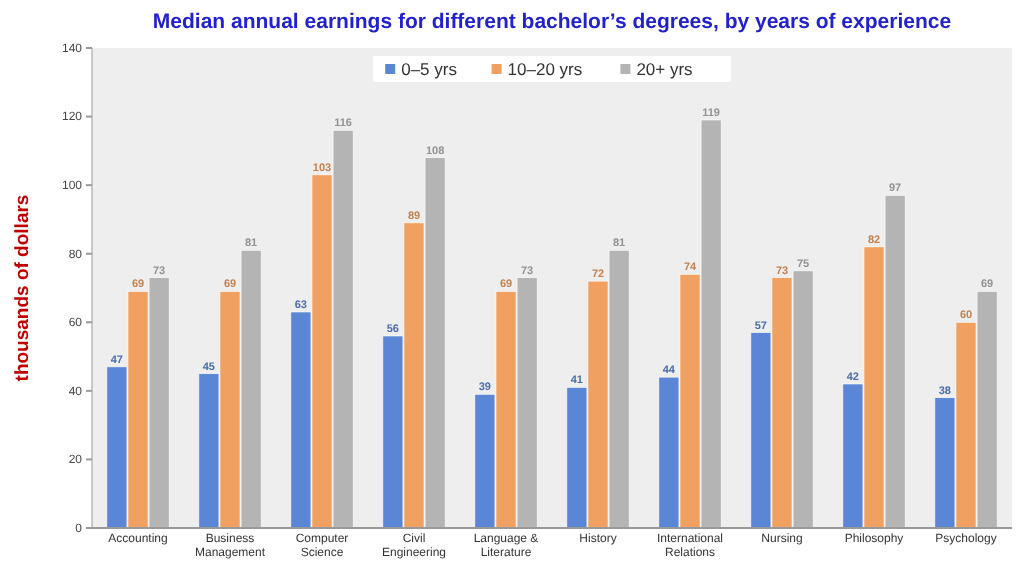 The height and width of the screenshot is (562, 1024). Describe the element at coordinates (545, 68) in the screenshot. I see `legend-label: 10–20 yrs` at that location.